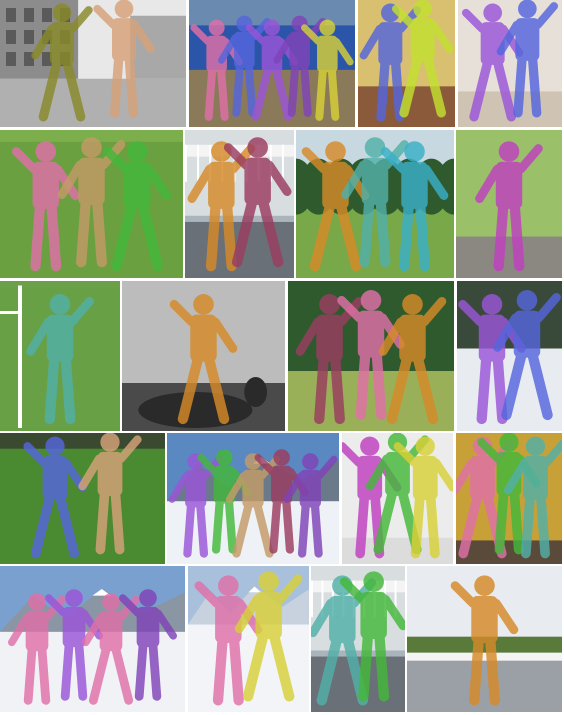  I want to click on image-tile-mountain-group, so click(253, 498).